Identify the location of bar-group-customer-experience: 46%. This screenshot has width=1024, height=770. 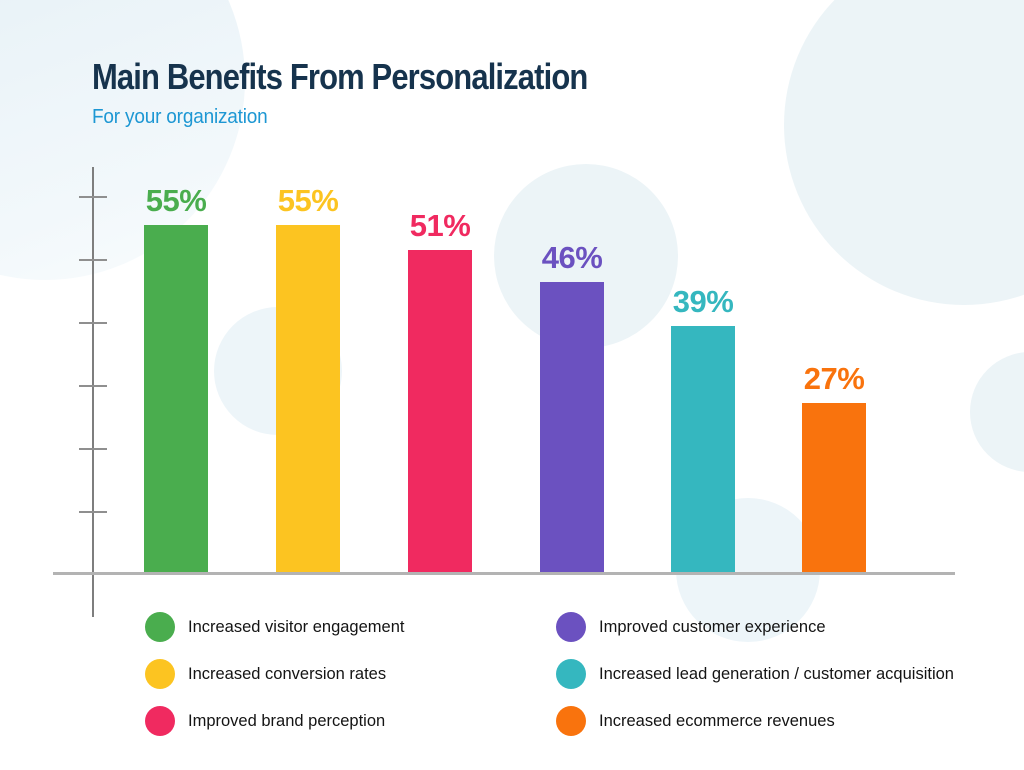
(572, 287).